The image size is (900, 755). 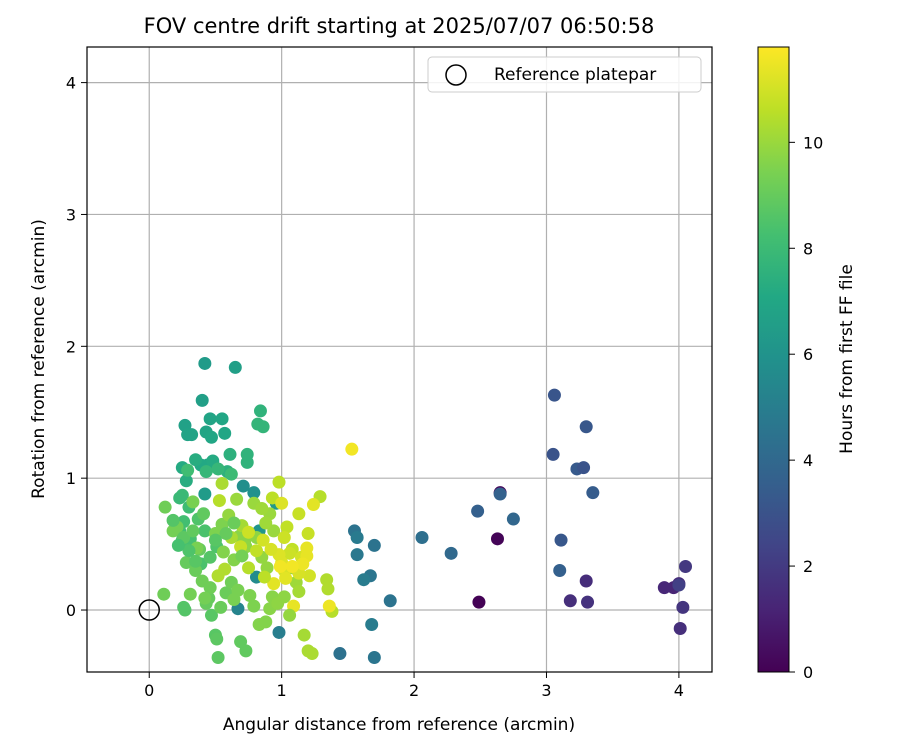 I want to click on y-axis: 0 1 2 3 4, so click(x=76, y=347).